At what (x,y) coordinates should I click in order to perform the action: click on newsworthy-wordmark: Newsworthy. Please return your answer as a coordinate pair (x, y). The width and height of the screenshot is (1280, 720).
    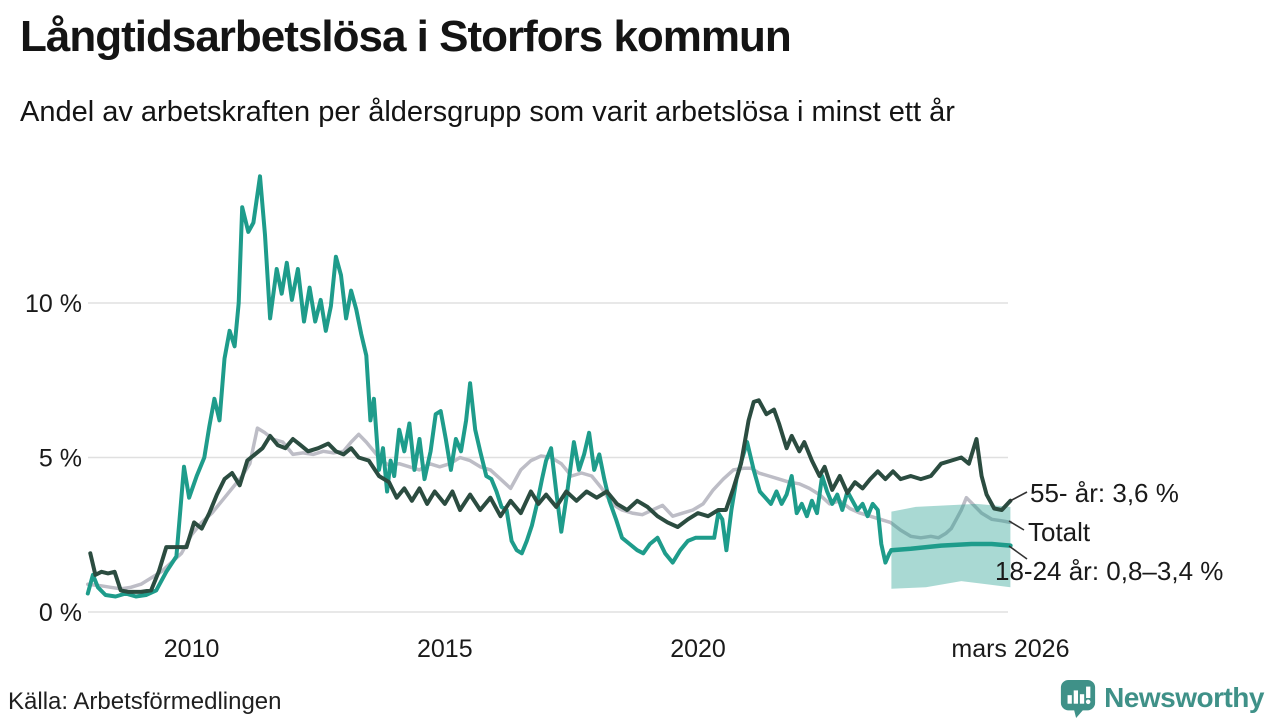
    Looking at the image, I should click on (1184, 697).